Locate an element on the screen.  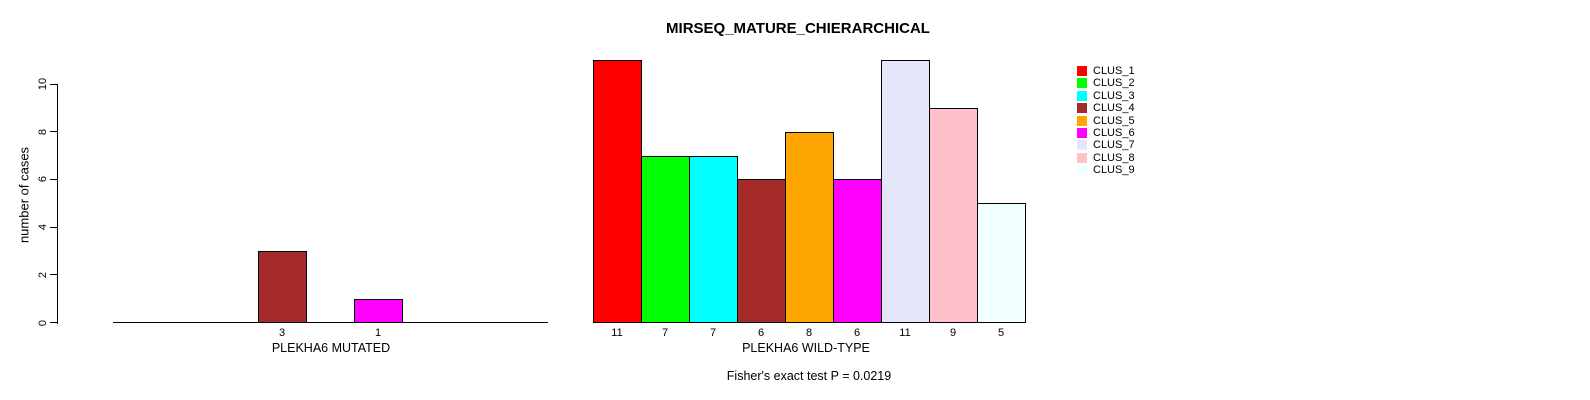
bar-value-label-mutated-clus_4: 3 is located at coordinates (282, 333).